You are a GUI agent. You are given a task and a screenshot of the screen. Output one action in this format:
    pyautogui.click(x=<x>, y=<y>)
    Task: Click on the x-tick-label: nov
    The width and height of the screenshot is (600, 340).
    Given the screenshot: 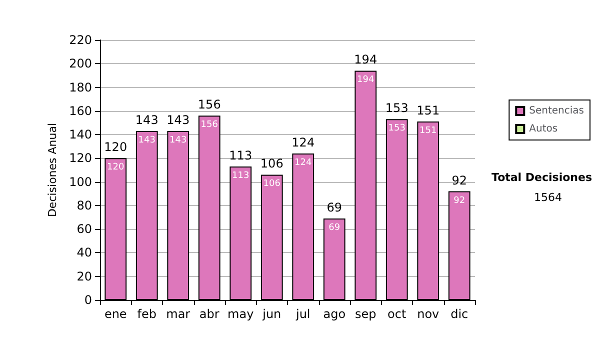 What is the action you would take?
    pyautogui.click(x=428, y=314)
    